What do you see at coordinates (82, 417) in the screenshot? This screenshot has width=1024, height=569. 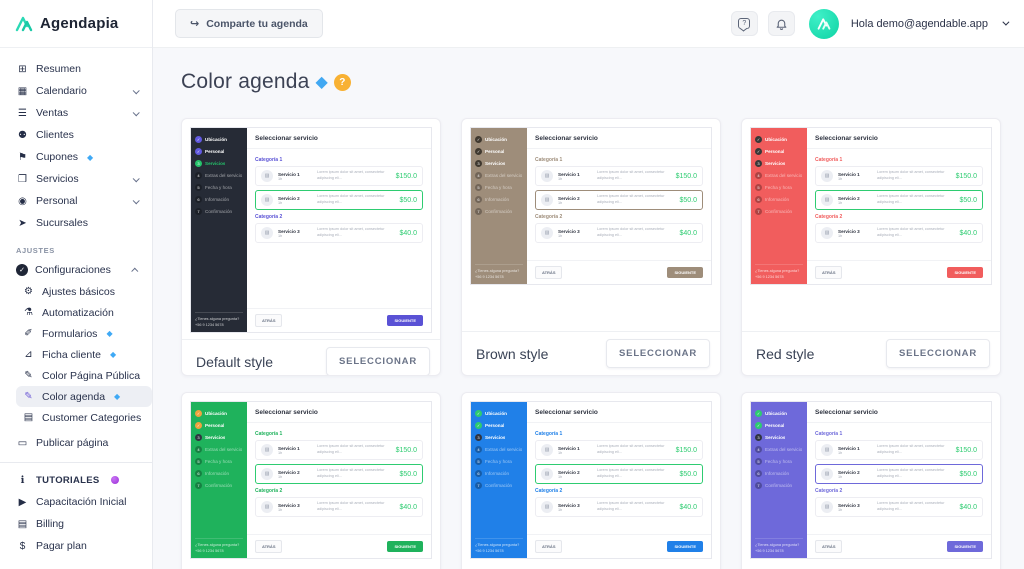 I see `sidebar-item-customer-categories: ▤ Customer Categories` at bounding box center [82, 417].